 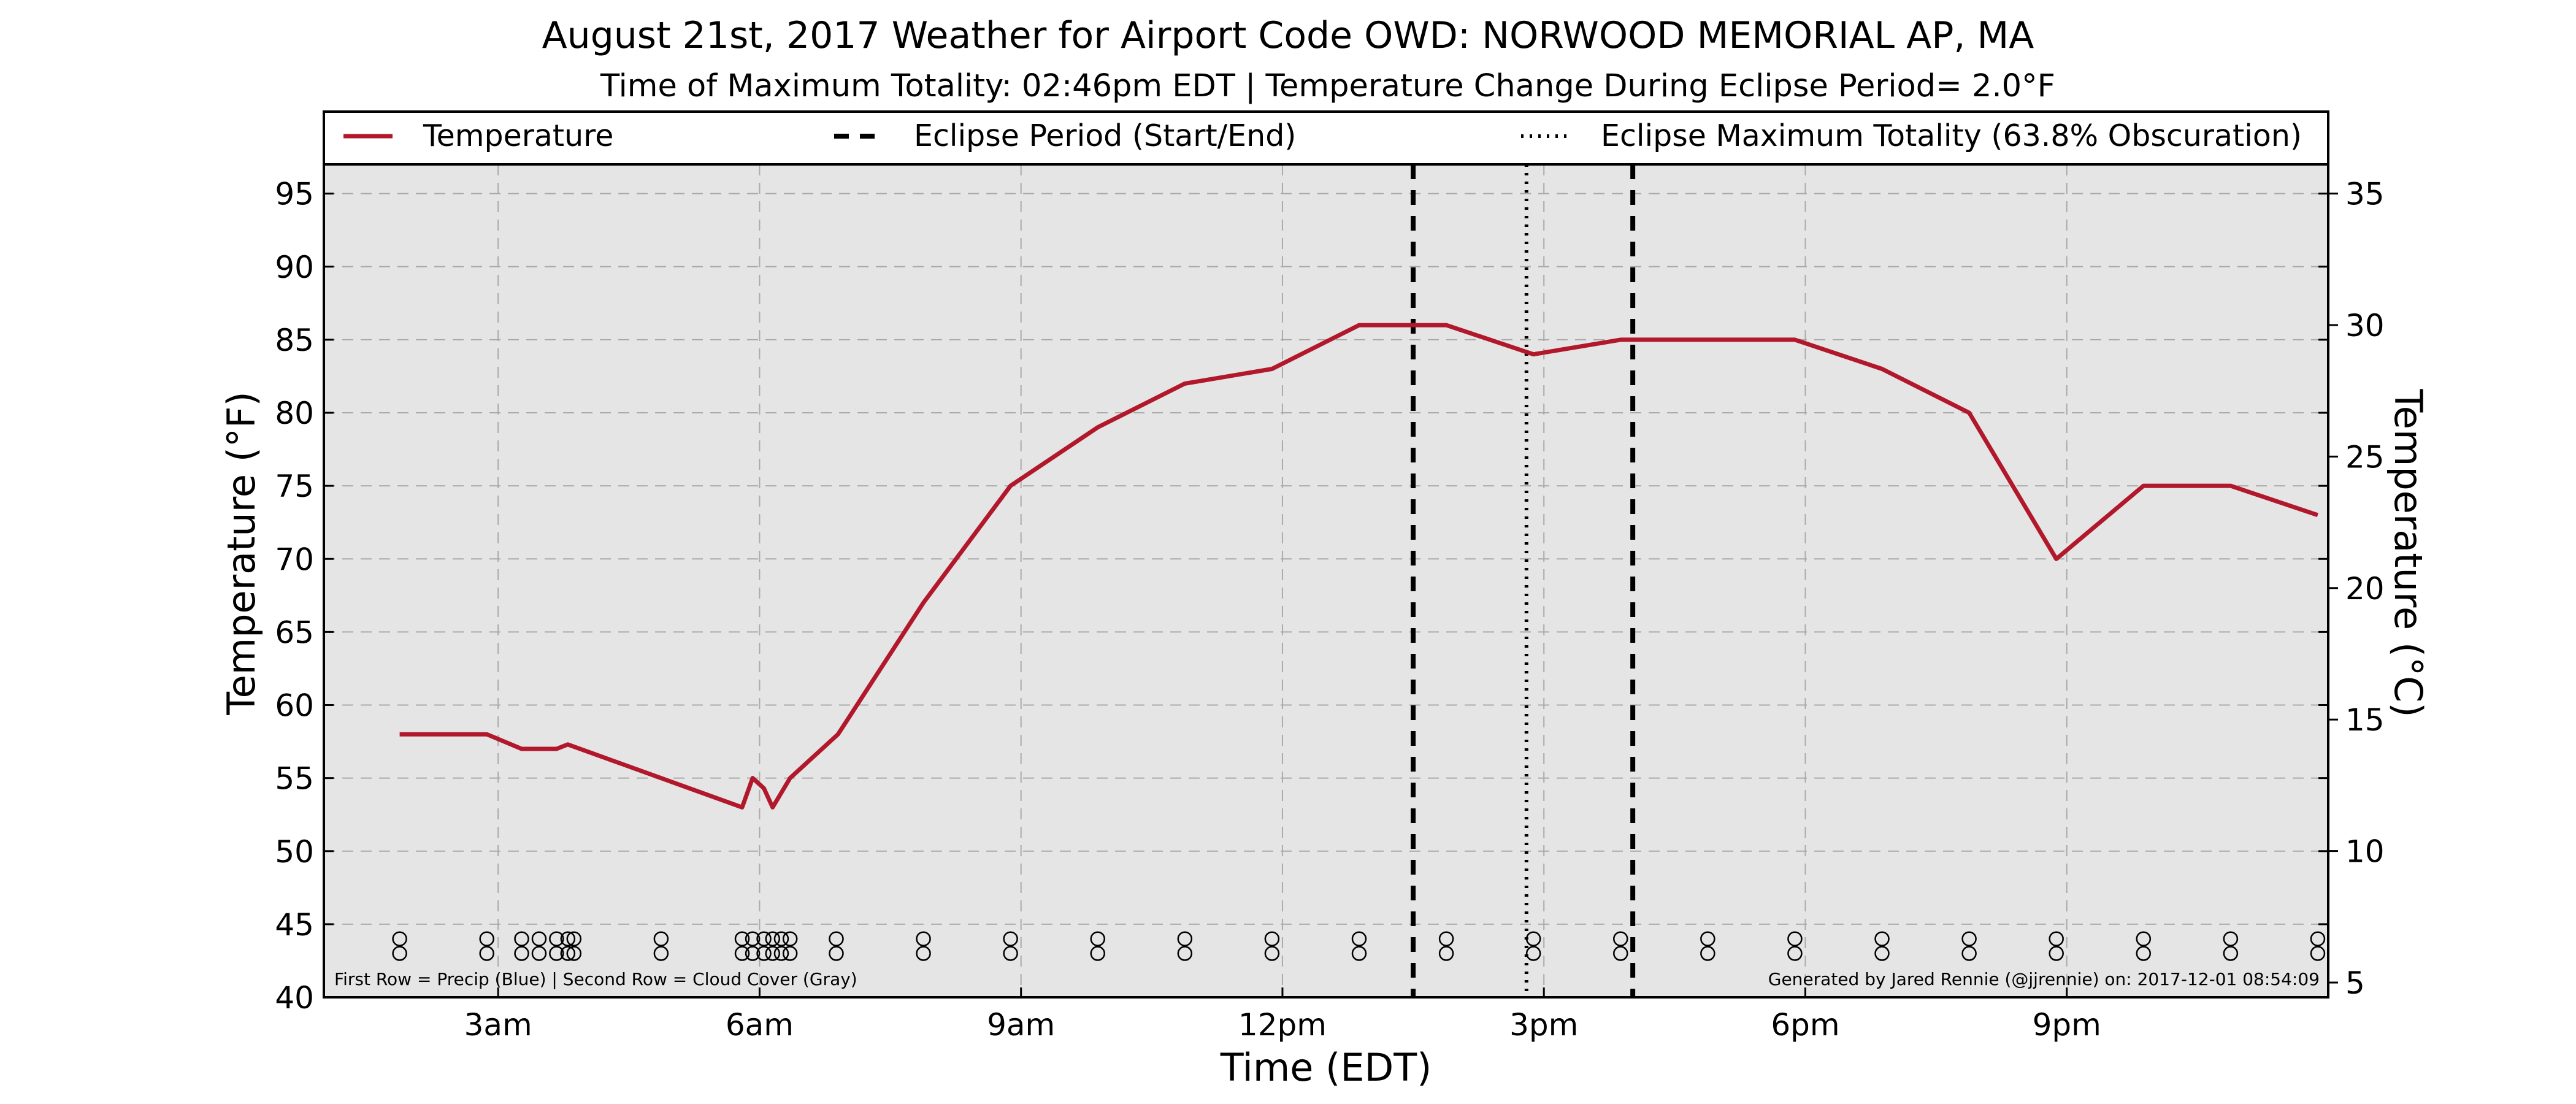 I want to click on y-axis-label-left: Temperature (°F), so click(x=241, y=553).